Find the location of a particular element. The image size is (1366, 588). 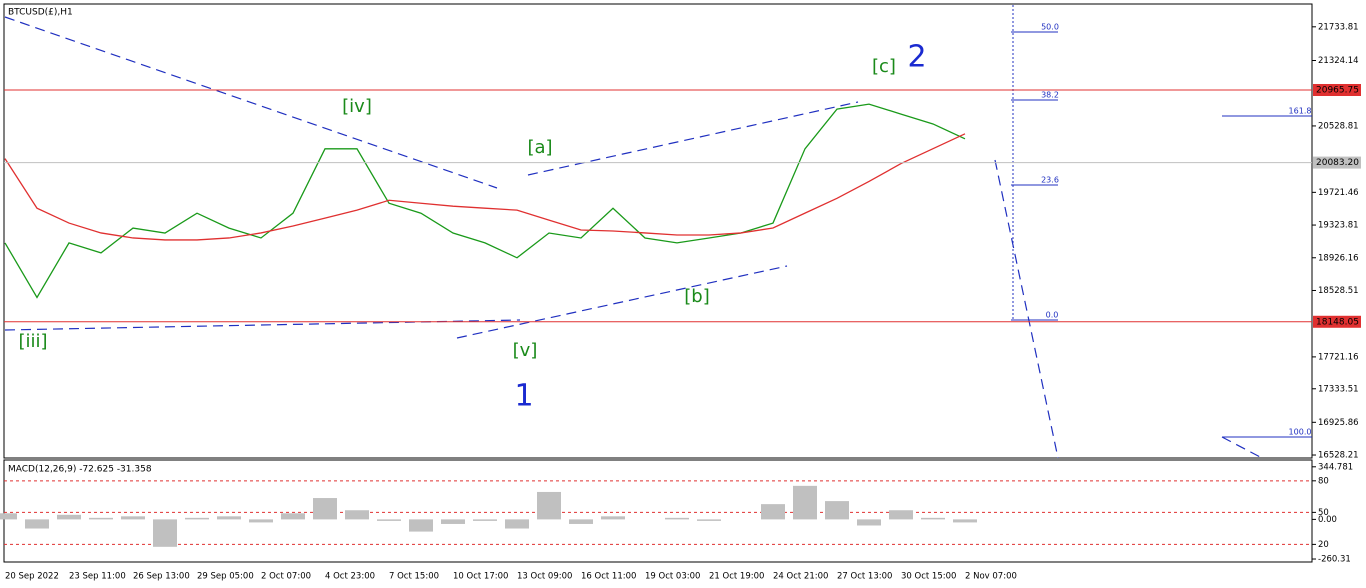

x-tick-label: 26 Sep 13:00 is located at coordinates (161, 577).